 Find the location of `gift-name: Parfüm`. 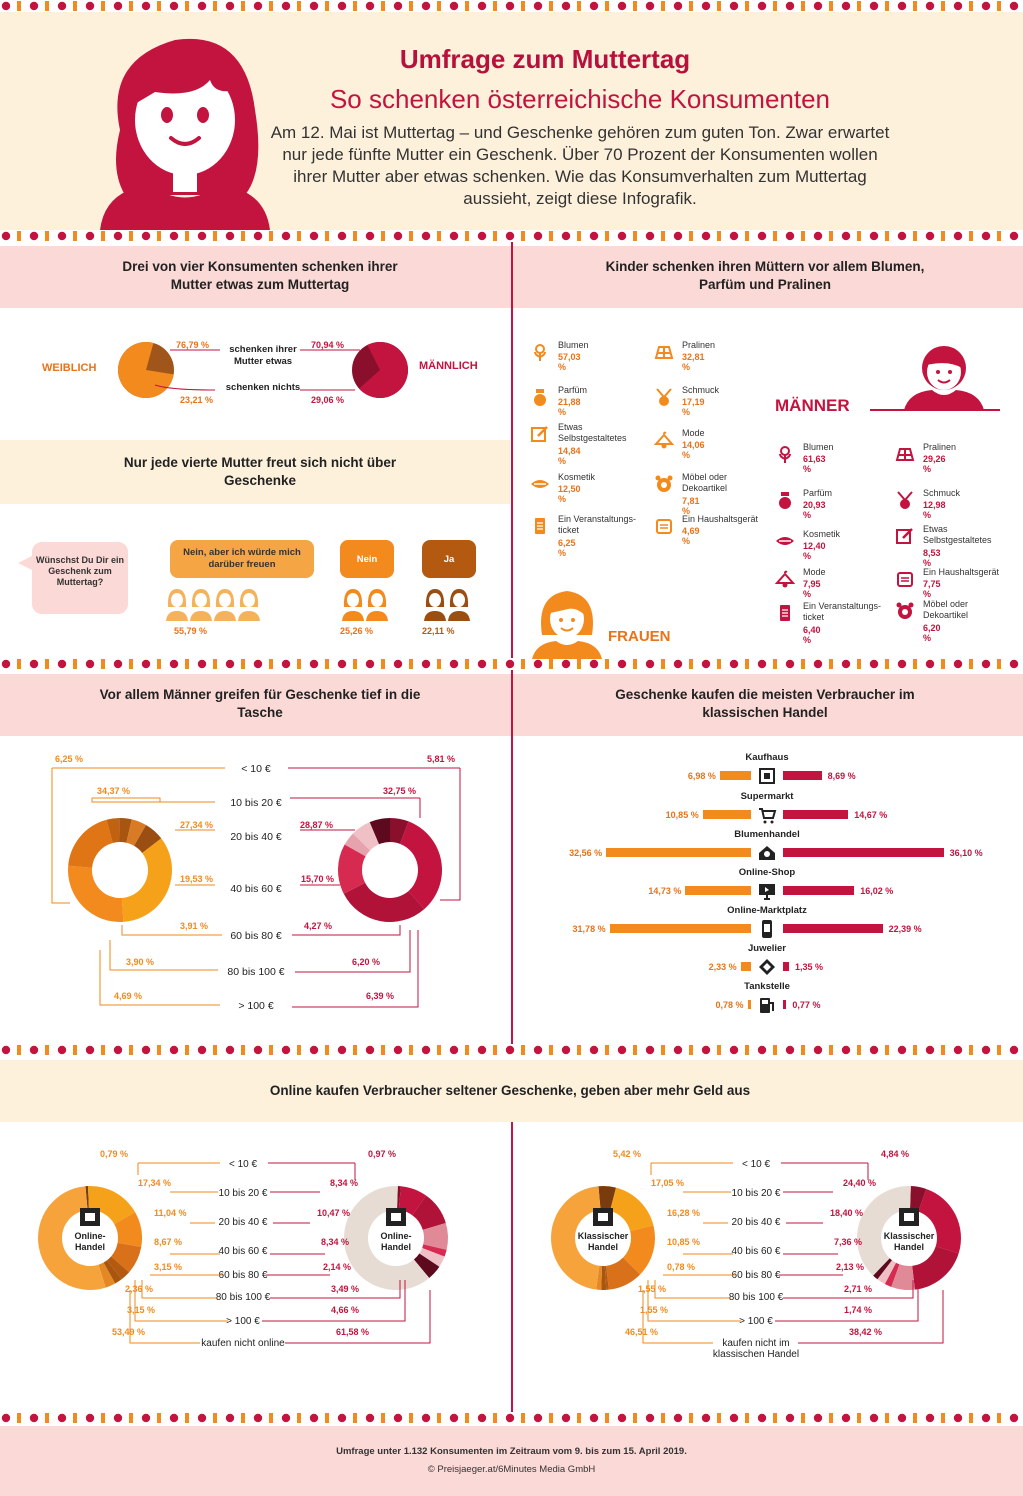

gift-name: Parfüm is located at coordinates (573, 390).